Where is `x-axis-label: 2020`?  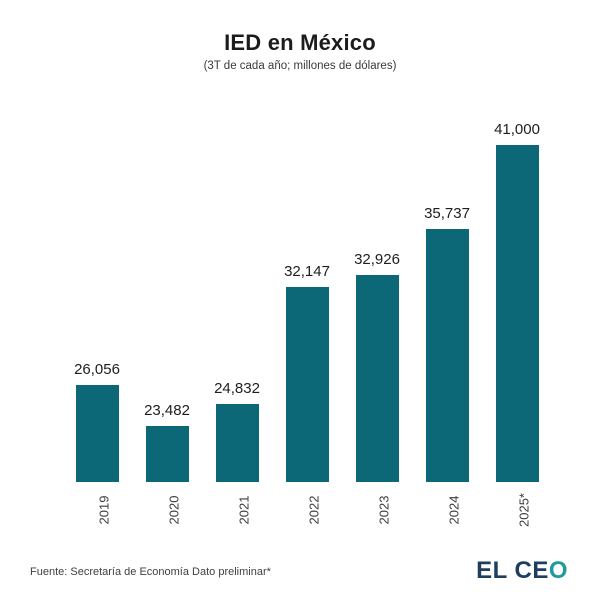 x-axis-label: 2020 is located at coordinates (174, 509).